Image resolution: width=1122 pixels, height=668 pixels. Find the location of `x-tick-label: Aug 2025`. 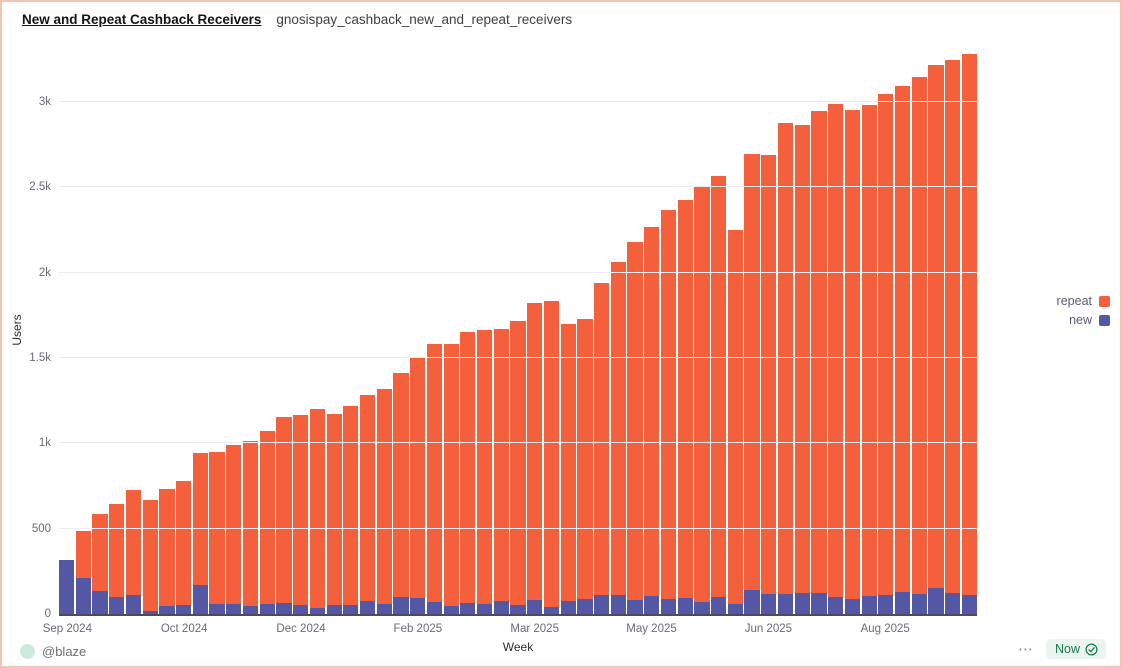

x-tick-label: Aug 2025 is located at coordinates (885, 629).